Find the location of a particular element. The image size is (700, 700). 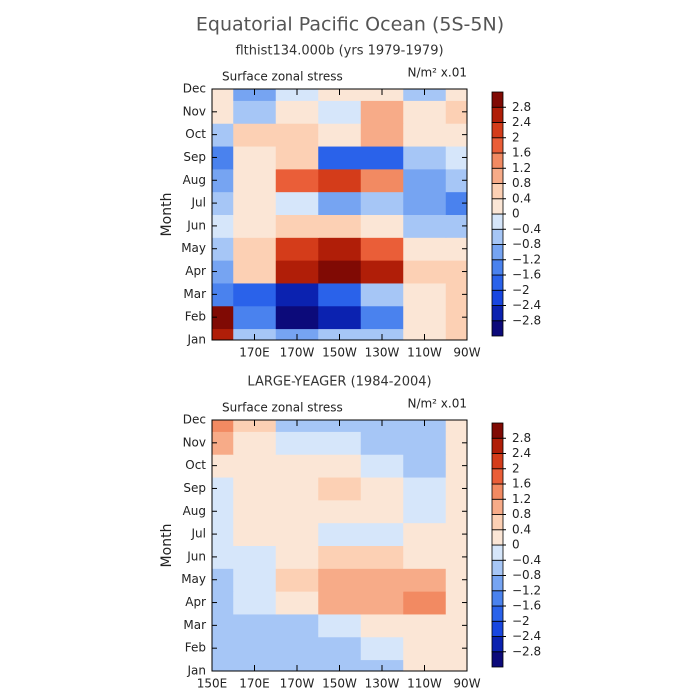

x-tick-label: 170E is located at coordinates (254, 684).